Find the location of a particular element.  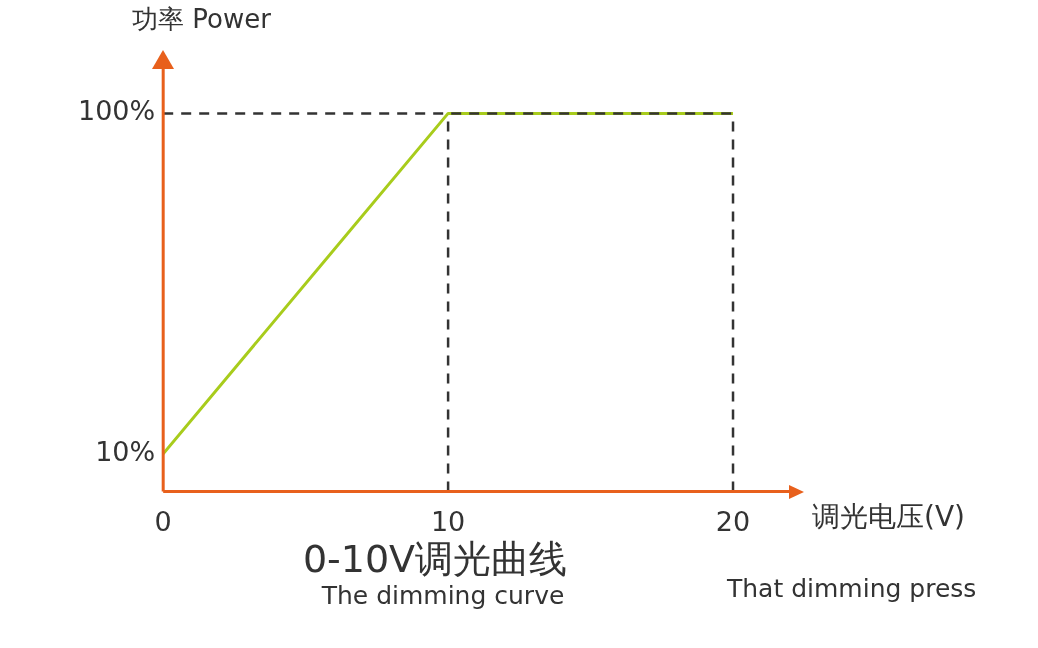

y-axis-title: 功率 Power is located at coordinates (201, 19).